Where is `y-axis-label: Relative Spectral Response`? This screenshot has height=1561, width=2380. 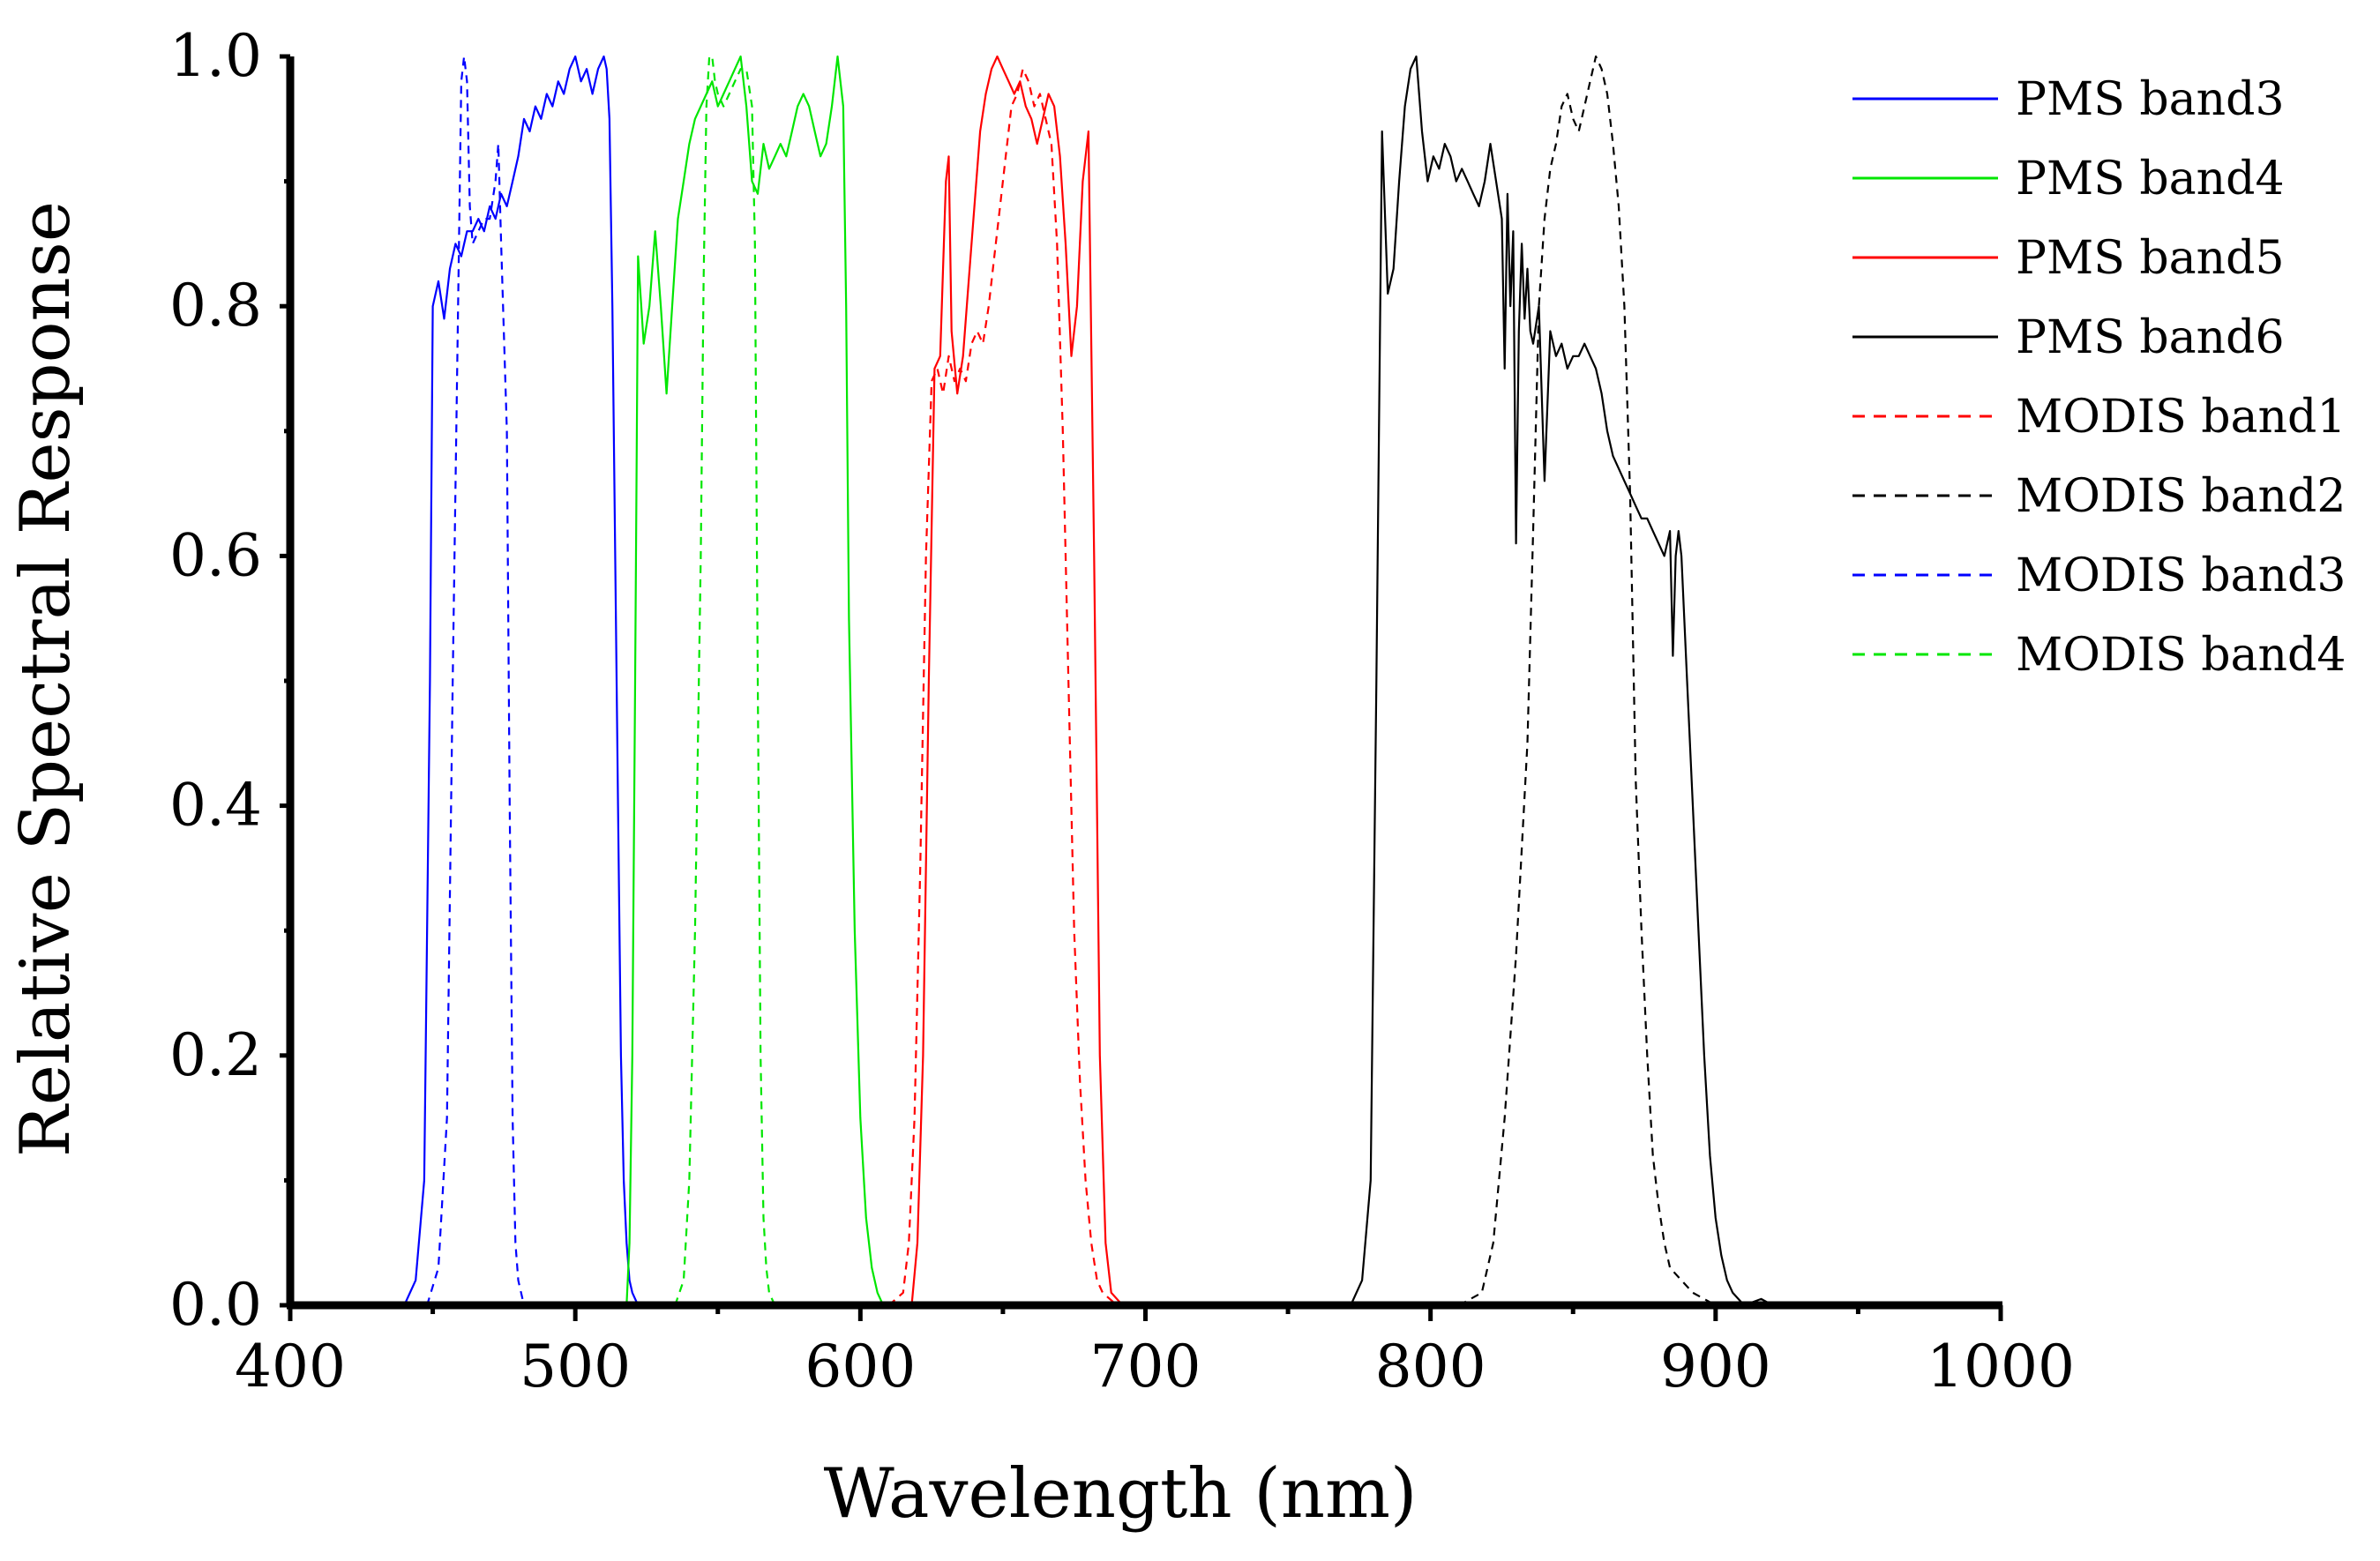
y-axis-label: Relative Spectral Response is located at coordinates (46, 679).